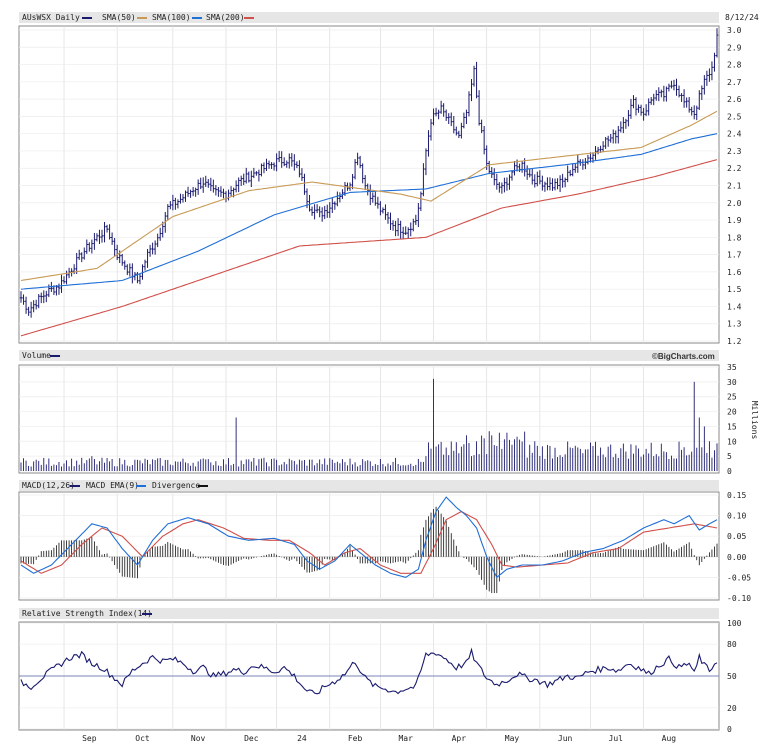 This screenshot has width=766, height=749. What do you see at coordinates (251, 738) in the screenshot?
I see `month-label-3: Dec` at bounding box center [251, 738].